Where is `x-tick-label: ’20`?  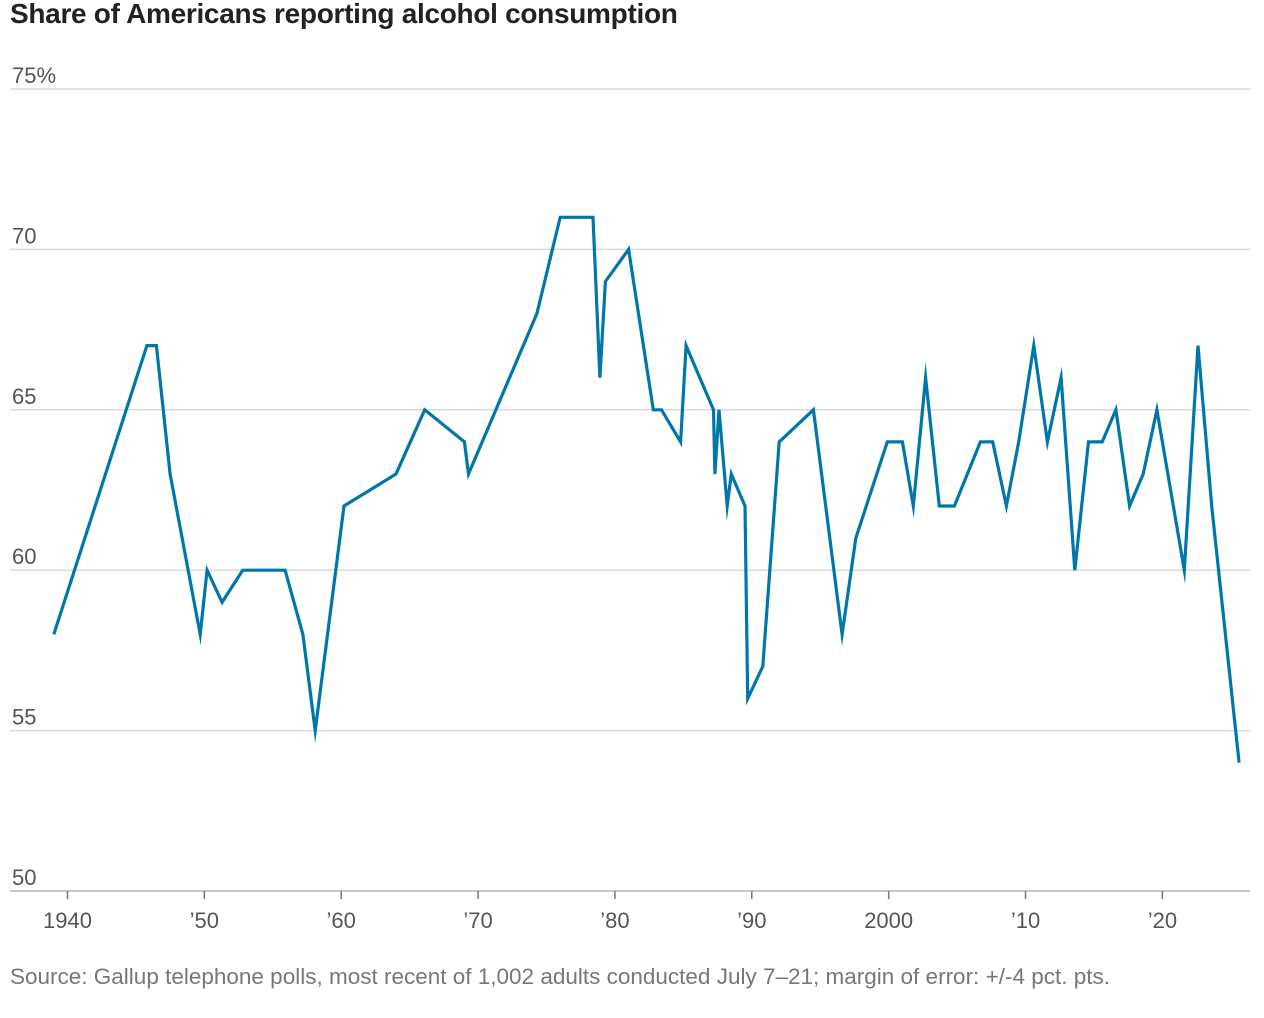
x-tick-label: ’20 is located at coordinates (1162, 920).